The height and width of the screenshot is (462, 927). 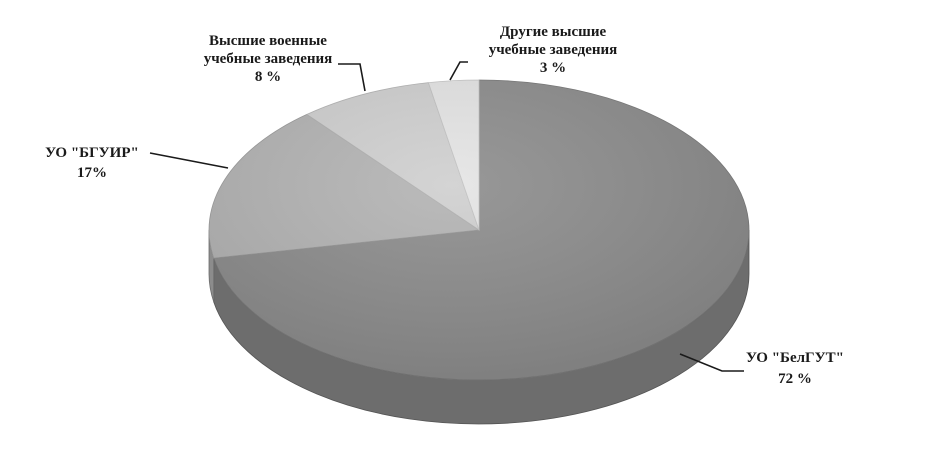 I want to click on label-military-line1: Высшие военные, so click(x=268, y=41).